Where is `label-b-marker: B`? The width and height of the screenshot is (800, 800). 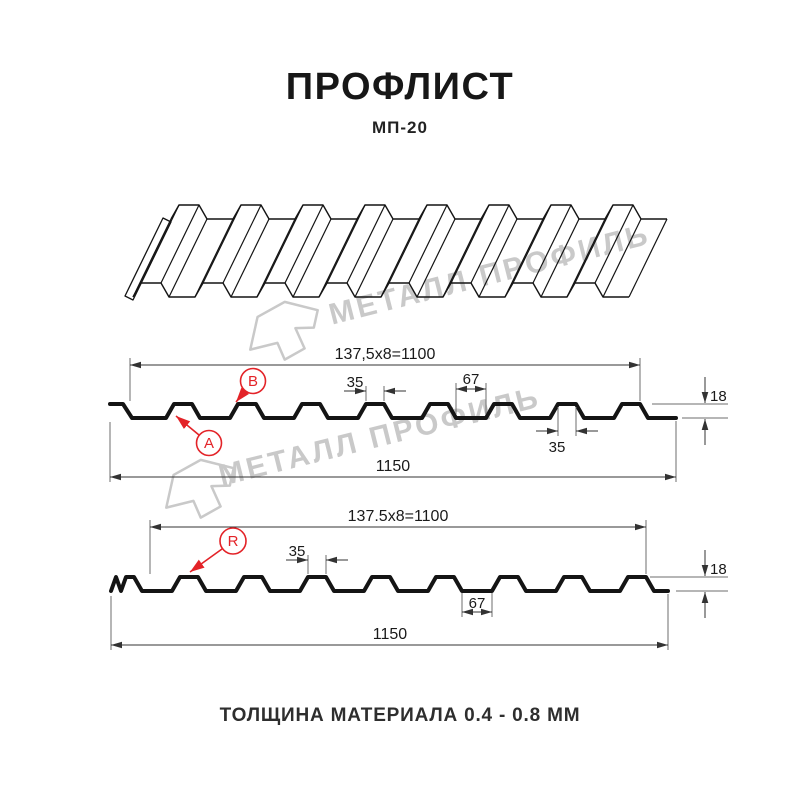
label-b-marker: B is located at coordinates (251, 385).